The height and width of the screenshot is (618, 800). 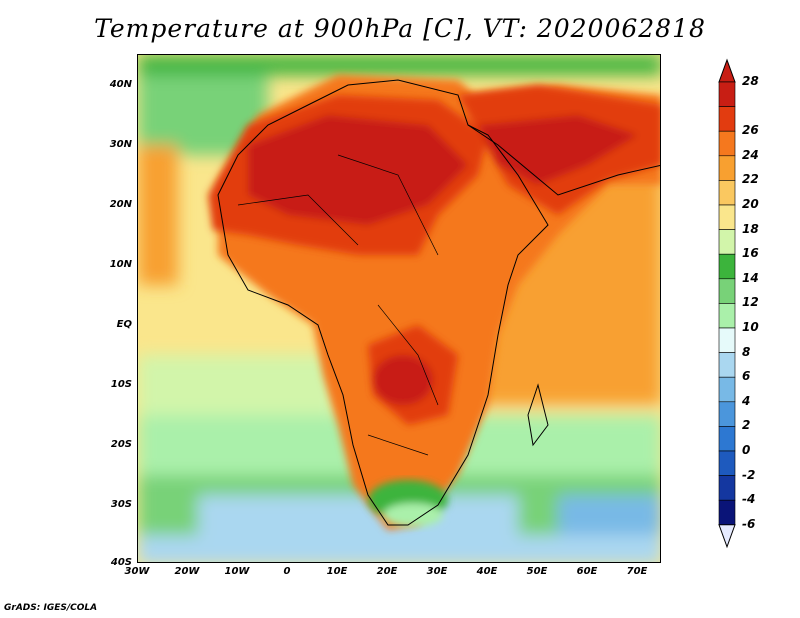 What do you see at coordinates (750, 228) in the screenshot?
I see `colorbar-label: 18` at bounding box center [750, 228].